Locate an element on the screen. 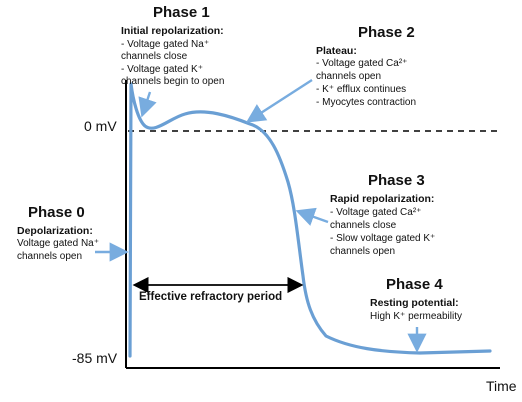 This screenshot has height=402, width=522. phase-2-item: - Myocytes contraction is located at coordinates (366, 102).